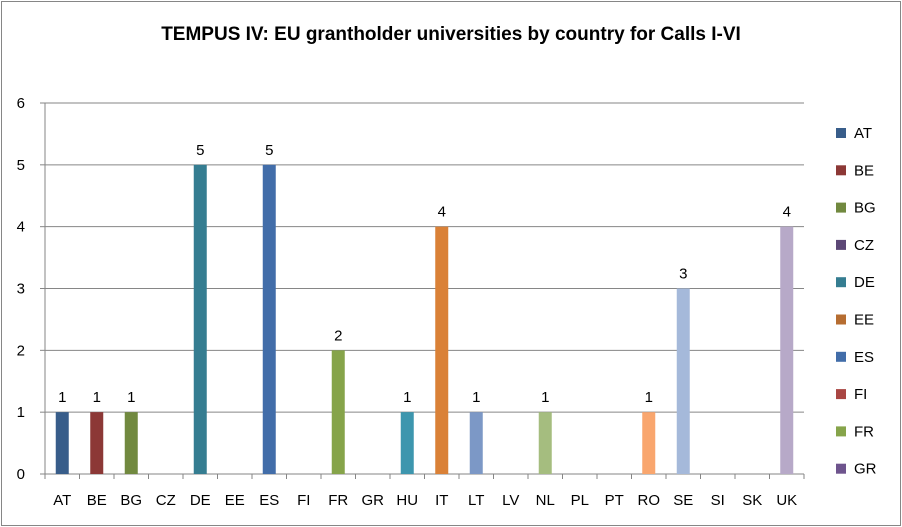  Describe the element at coordinates (864, 431) in the screenshot. I see `legend-label: FR` at that location.